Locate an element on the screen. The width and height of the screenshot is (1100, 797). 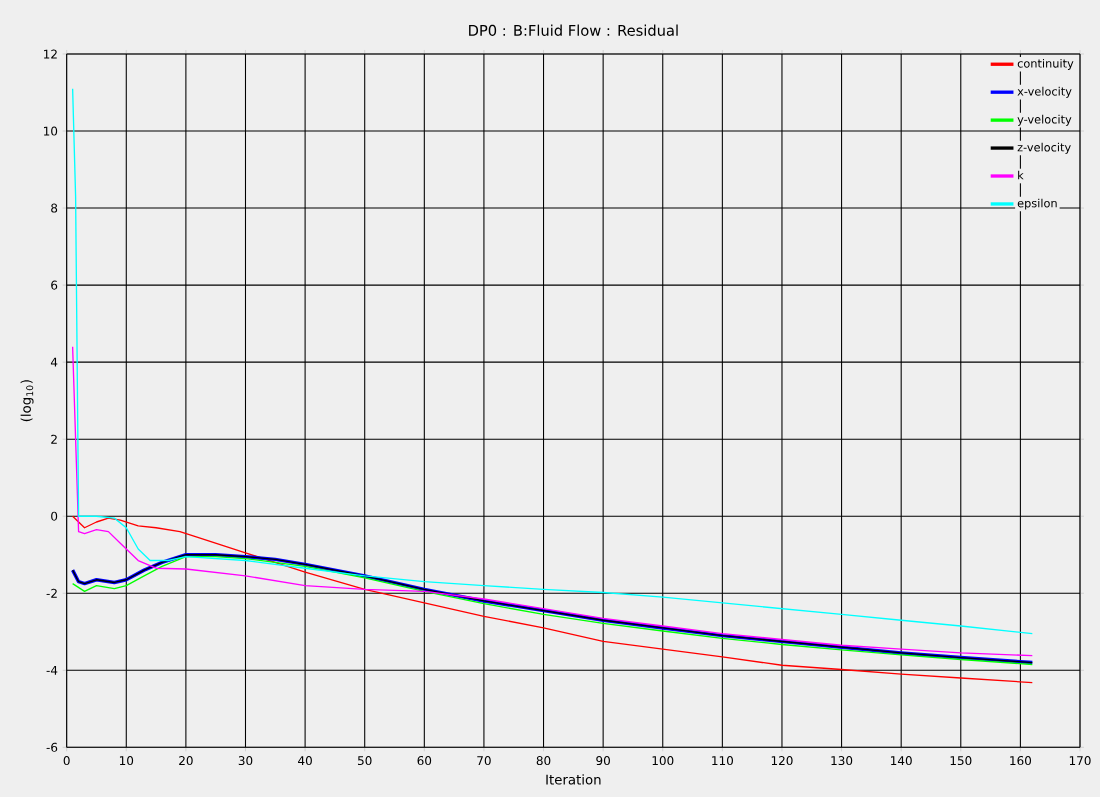
x-tick-label: 160 is located at coordinates (1021, 760).